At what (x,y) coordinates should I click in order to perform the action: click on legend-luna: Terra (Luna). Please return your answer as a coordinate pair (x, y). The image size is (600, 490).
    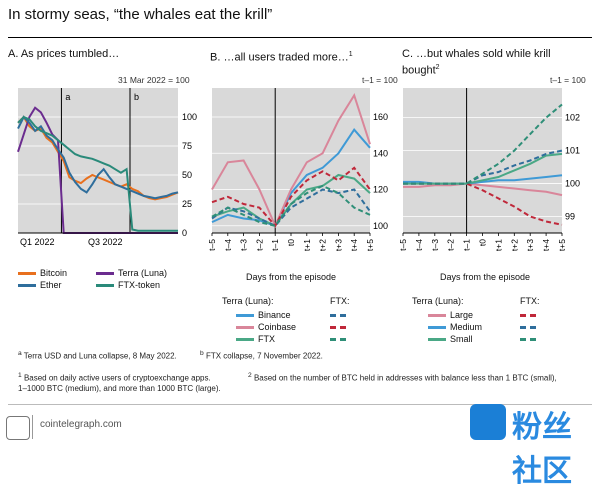
    Looking at the image, I should click on (131, 273).